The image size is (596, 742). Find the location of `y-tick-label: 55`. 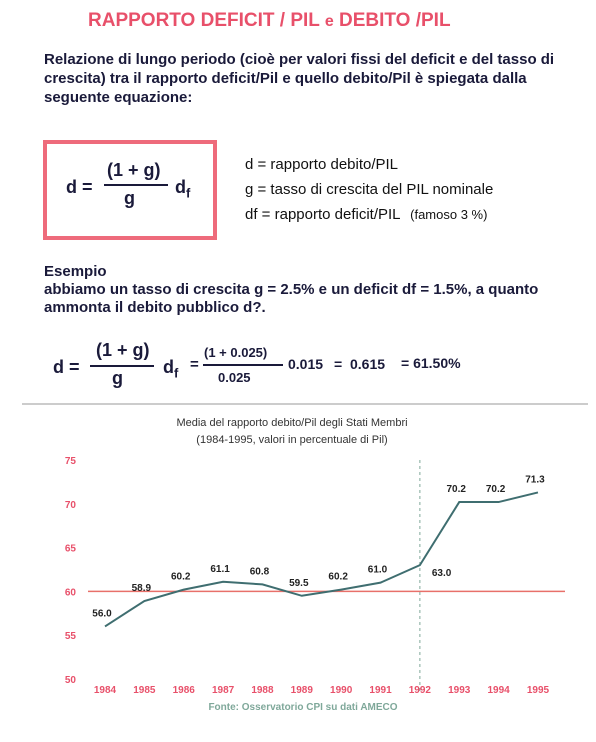

y-tick-label: 55 is located at coordinates (71, 636).